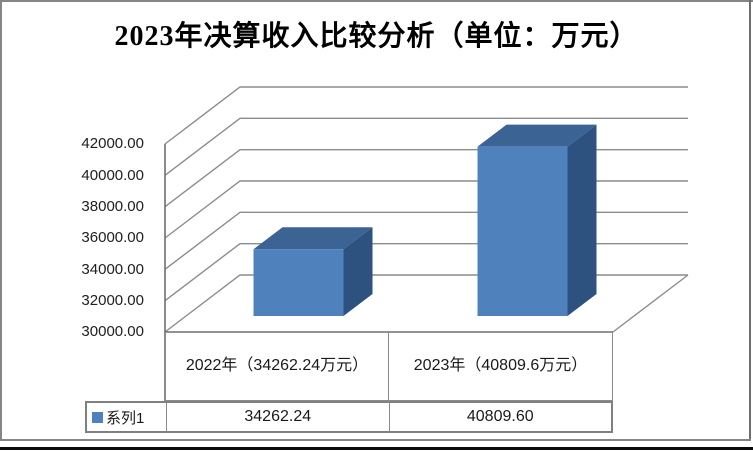 This screenshot has height=451, width=753. What do you see at coordinates (313, 238) in the screenshot?
I see `bar-2022-top-face` at bounding box center [313, 238].